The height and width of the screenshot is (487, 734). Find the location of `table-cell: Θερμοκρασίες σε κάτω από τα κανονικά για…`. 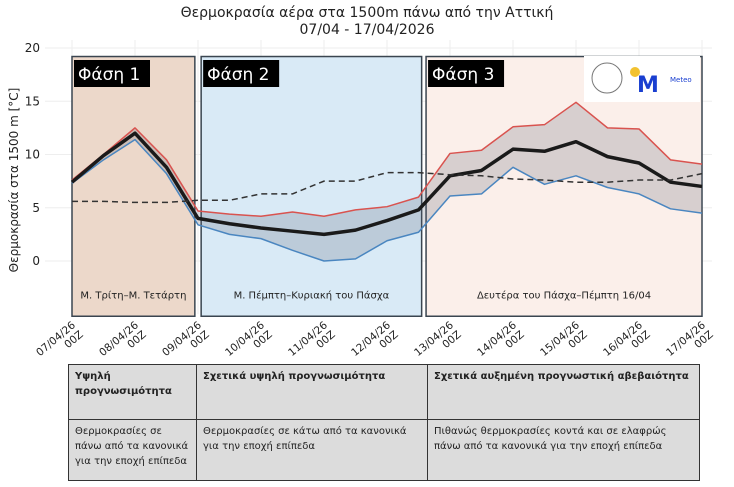

table-cell: Θερμοκρασίες σε κάτω από τα κανονικά για… is located at coordinates (312, 450).